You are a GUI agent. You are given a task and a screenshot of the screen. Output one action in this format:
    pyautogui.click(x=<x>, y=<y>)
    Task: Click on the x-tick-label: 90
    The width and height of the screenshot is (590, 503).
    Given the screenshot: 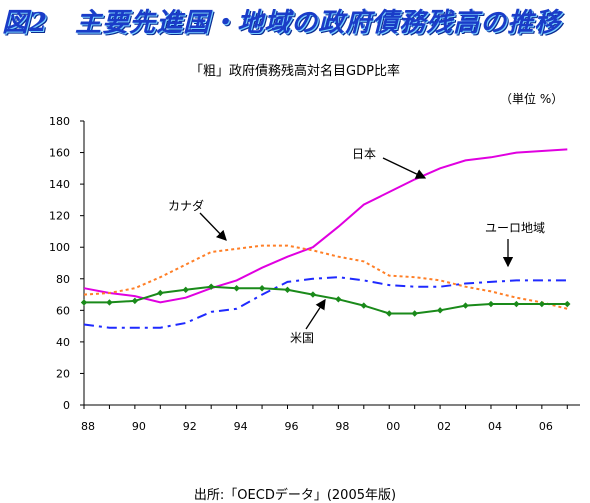 What is the action you would take?
    pyautogui.click(x=139, y=426)
    